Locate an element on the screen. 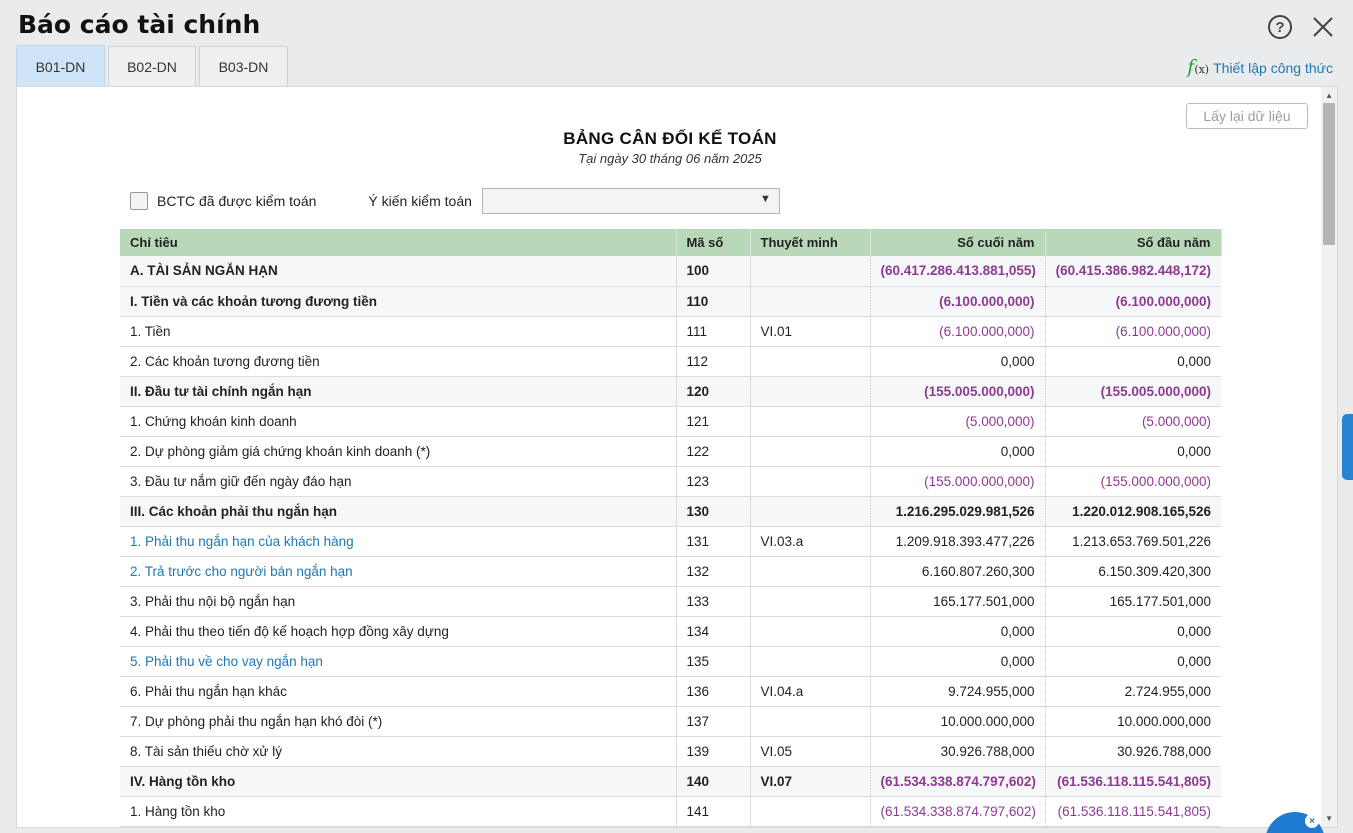 Image resolution: width=1353 pixels, height=833 pixels. cell-code: 100 is located at coordinates (712, 271).